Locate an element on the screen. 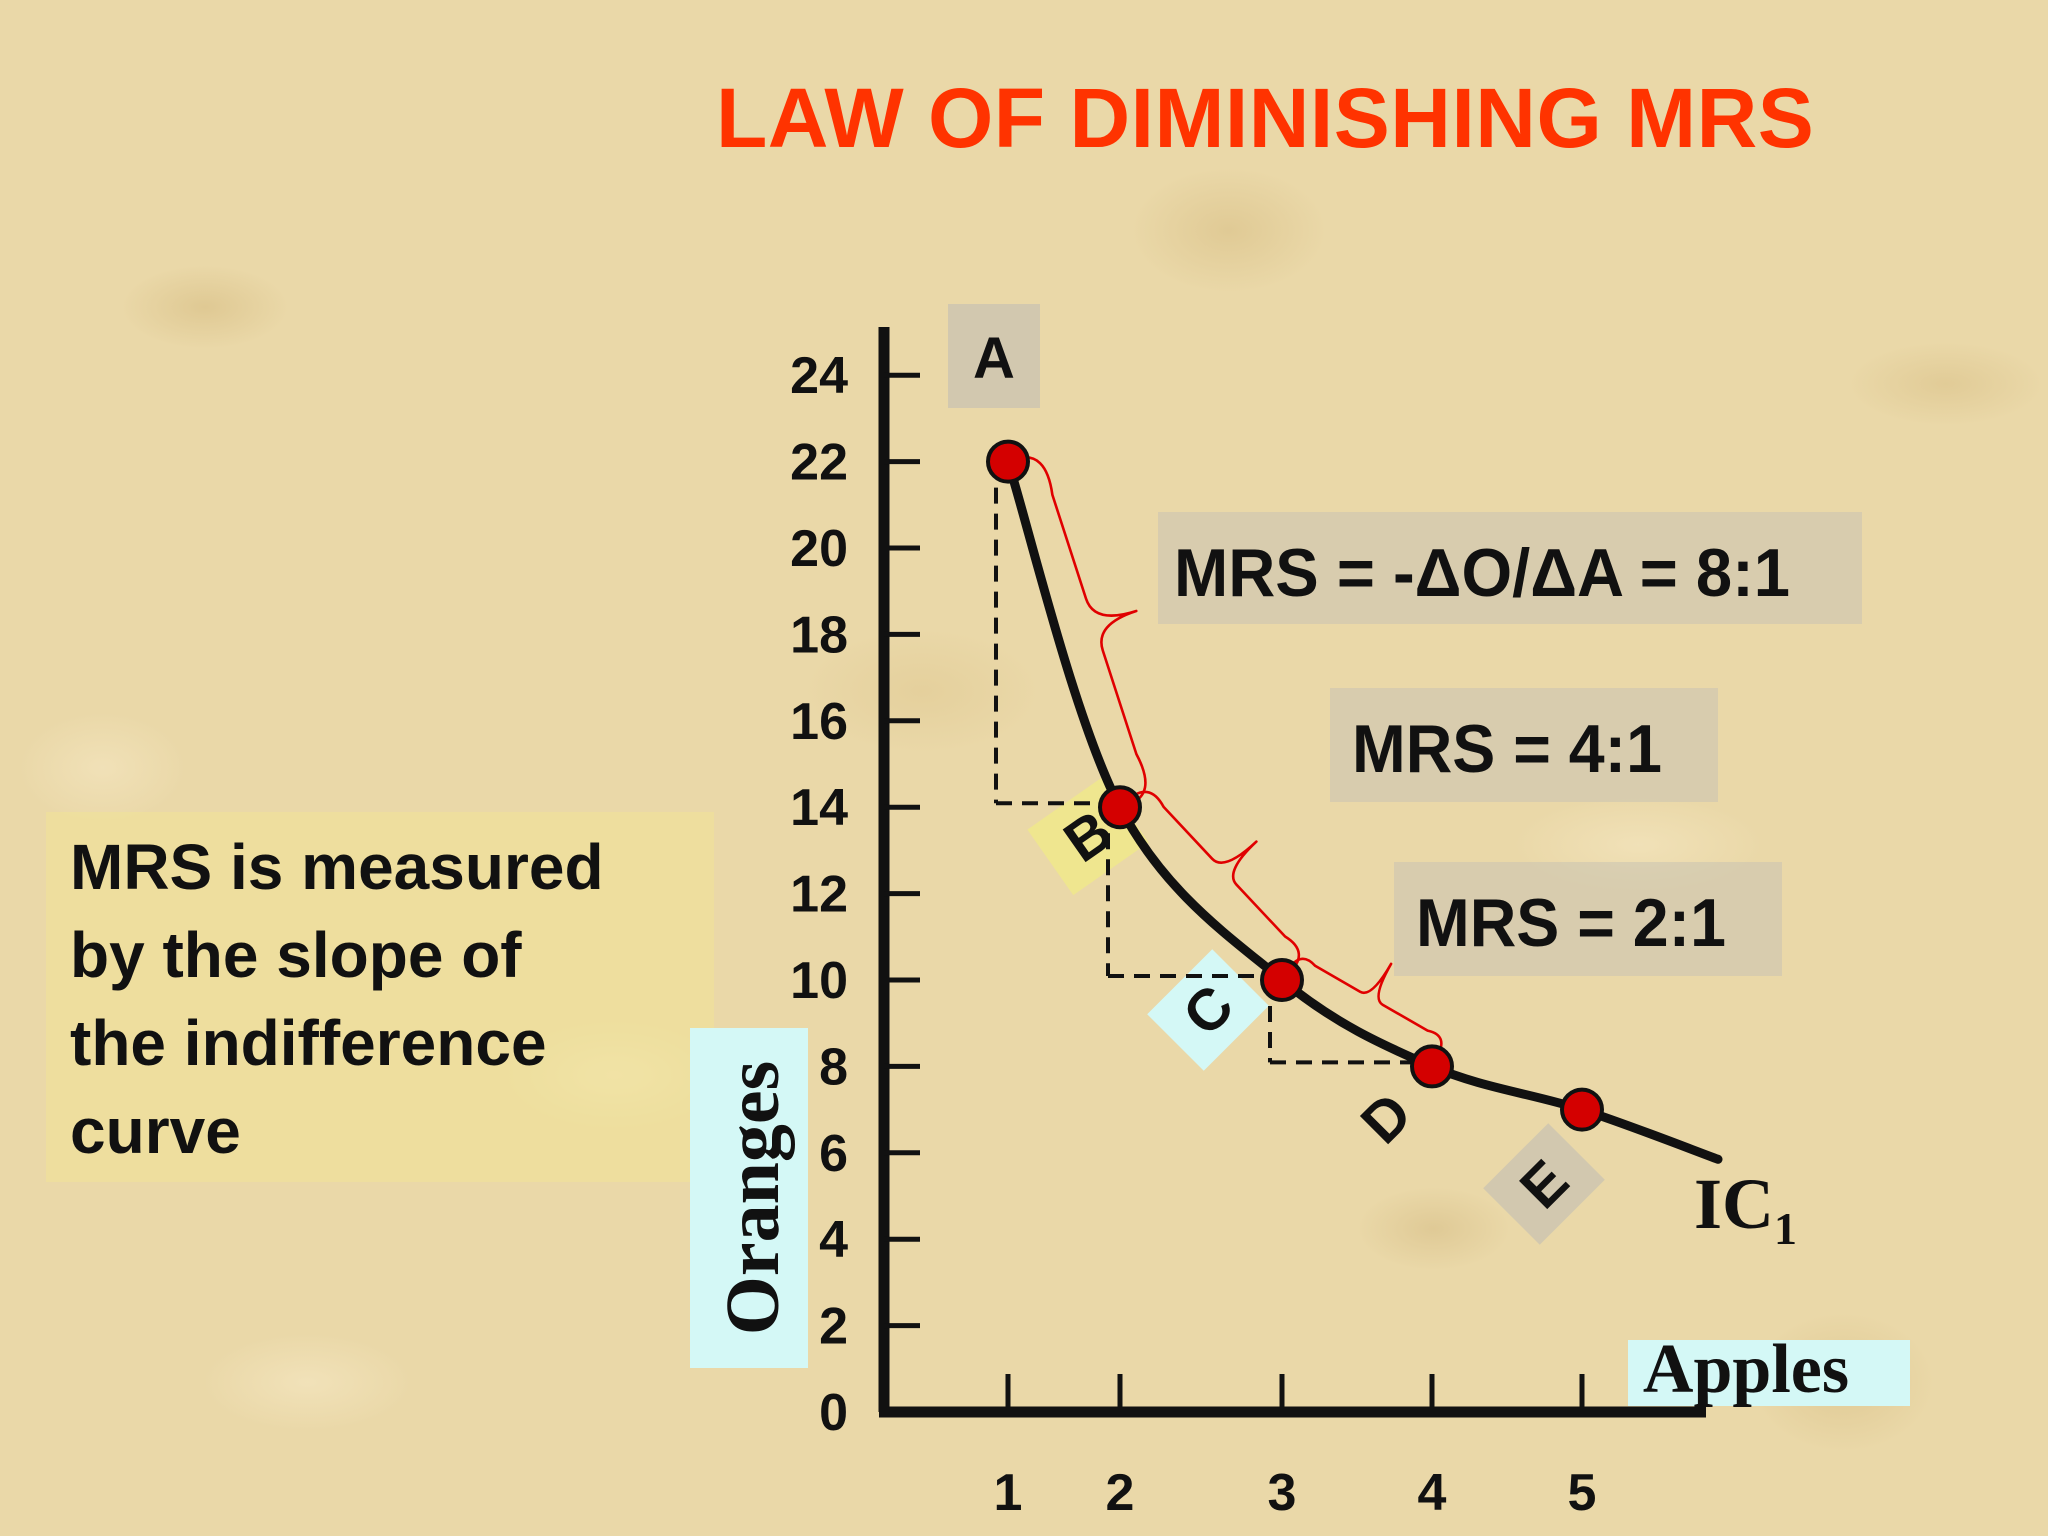 The image size is (2048, 1536). oranges-label-bg is located at coordinates (749, 1198).